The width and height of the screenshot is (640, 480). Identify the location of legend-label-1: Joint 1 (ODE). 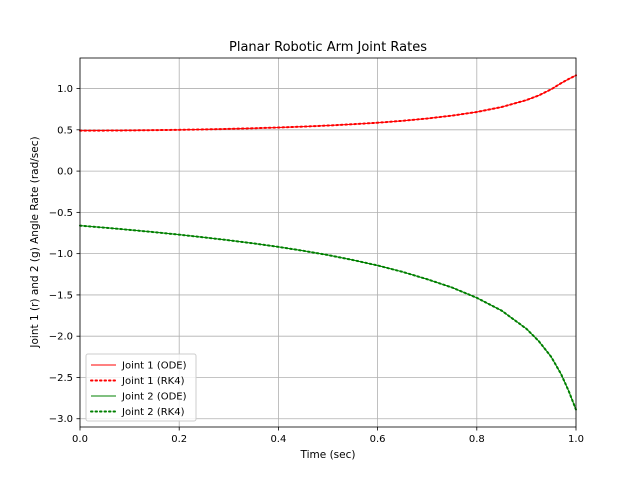
(154, 366).